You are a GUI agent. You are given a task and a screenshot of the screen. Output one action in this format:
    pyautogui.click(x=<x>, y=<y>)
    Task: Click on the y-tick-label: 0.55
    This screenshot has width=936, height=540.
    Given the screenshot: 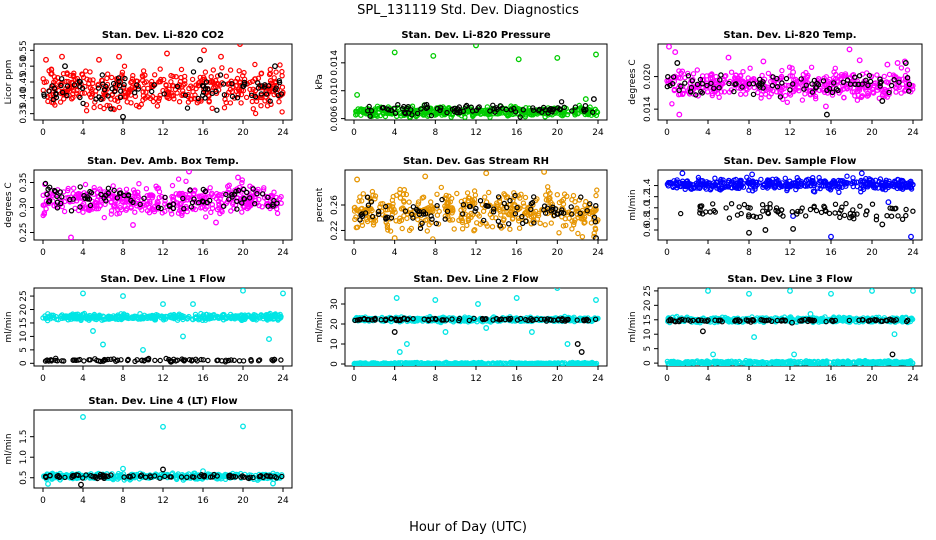 What is the action you would take?
    pyautogui.click(x=24, y=50)
    